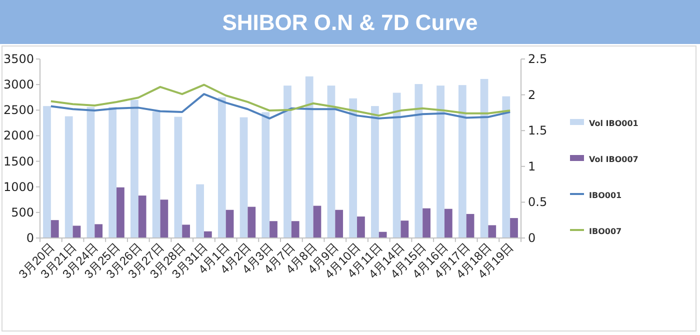 Image resolution: width=700 pixels, height=335 pixels. Describe the element at coordinates (532, 95) in the screenshot. I see `y2-tick-label: 2` at that location.